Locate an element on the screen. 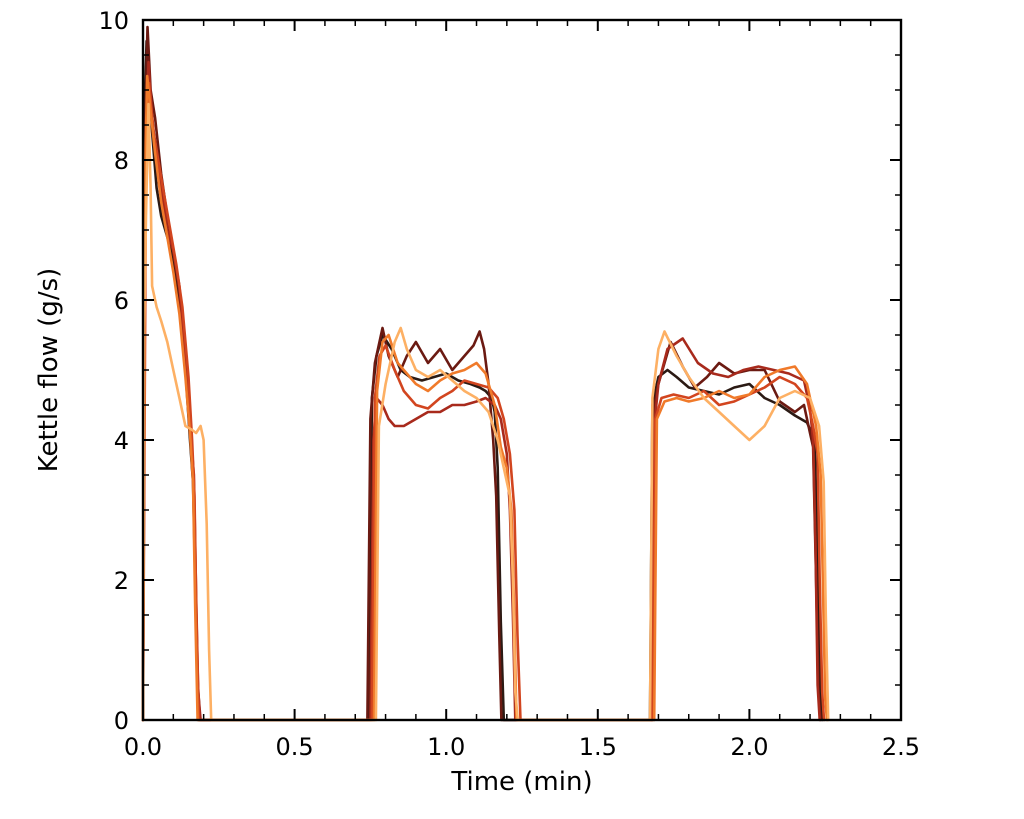  y-tick-label: 2 is located at coordinates (121, 581).